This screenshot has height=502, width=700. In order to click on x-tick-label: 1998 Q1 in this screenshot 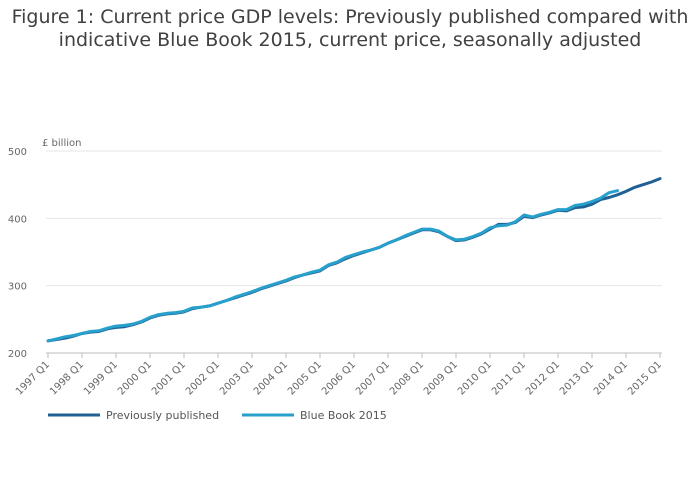, I will do `click(67, 378)`.